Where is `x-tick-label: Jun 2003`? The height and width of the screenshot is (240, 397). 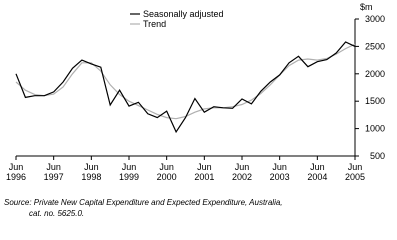 x-tick-label: Jun 2003 is located at coordinates (280, 172).